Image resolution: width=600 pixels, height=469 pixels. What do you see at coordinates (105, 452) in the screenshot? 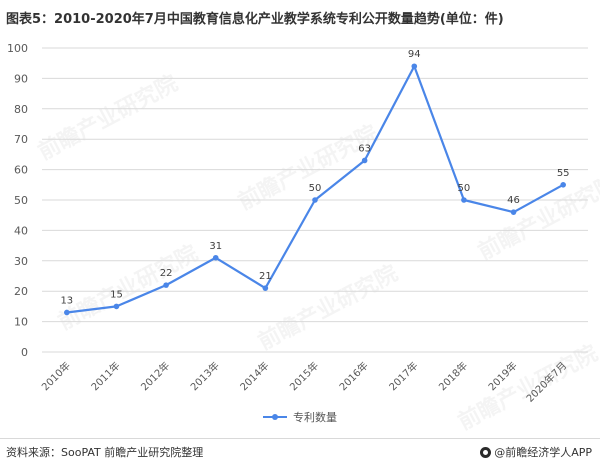
I see `source-note: 资料来源：SooPAT 前瞻产业研究院整理` at bounding box center [105, 452].